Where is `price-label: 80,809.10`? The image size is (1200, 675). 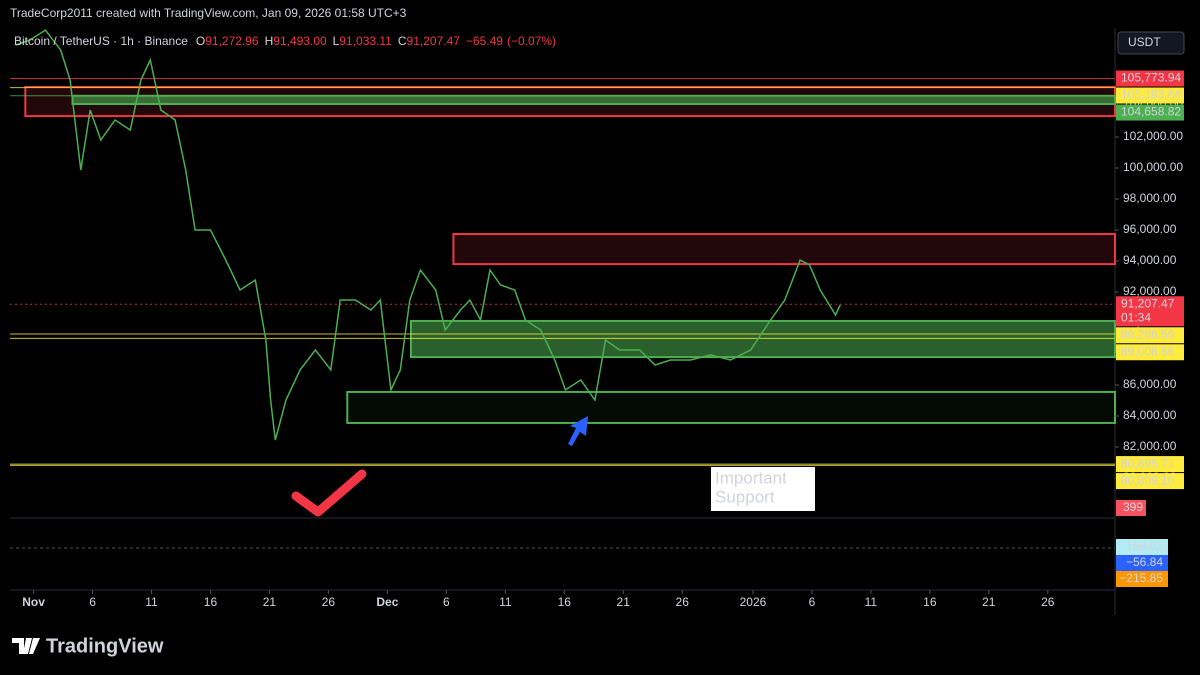
price-label: 80,809.10 is located at coordinates (1148, 480).